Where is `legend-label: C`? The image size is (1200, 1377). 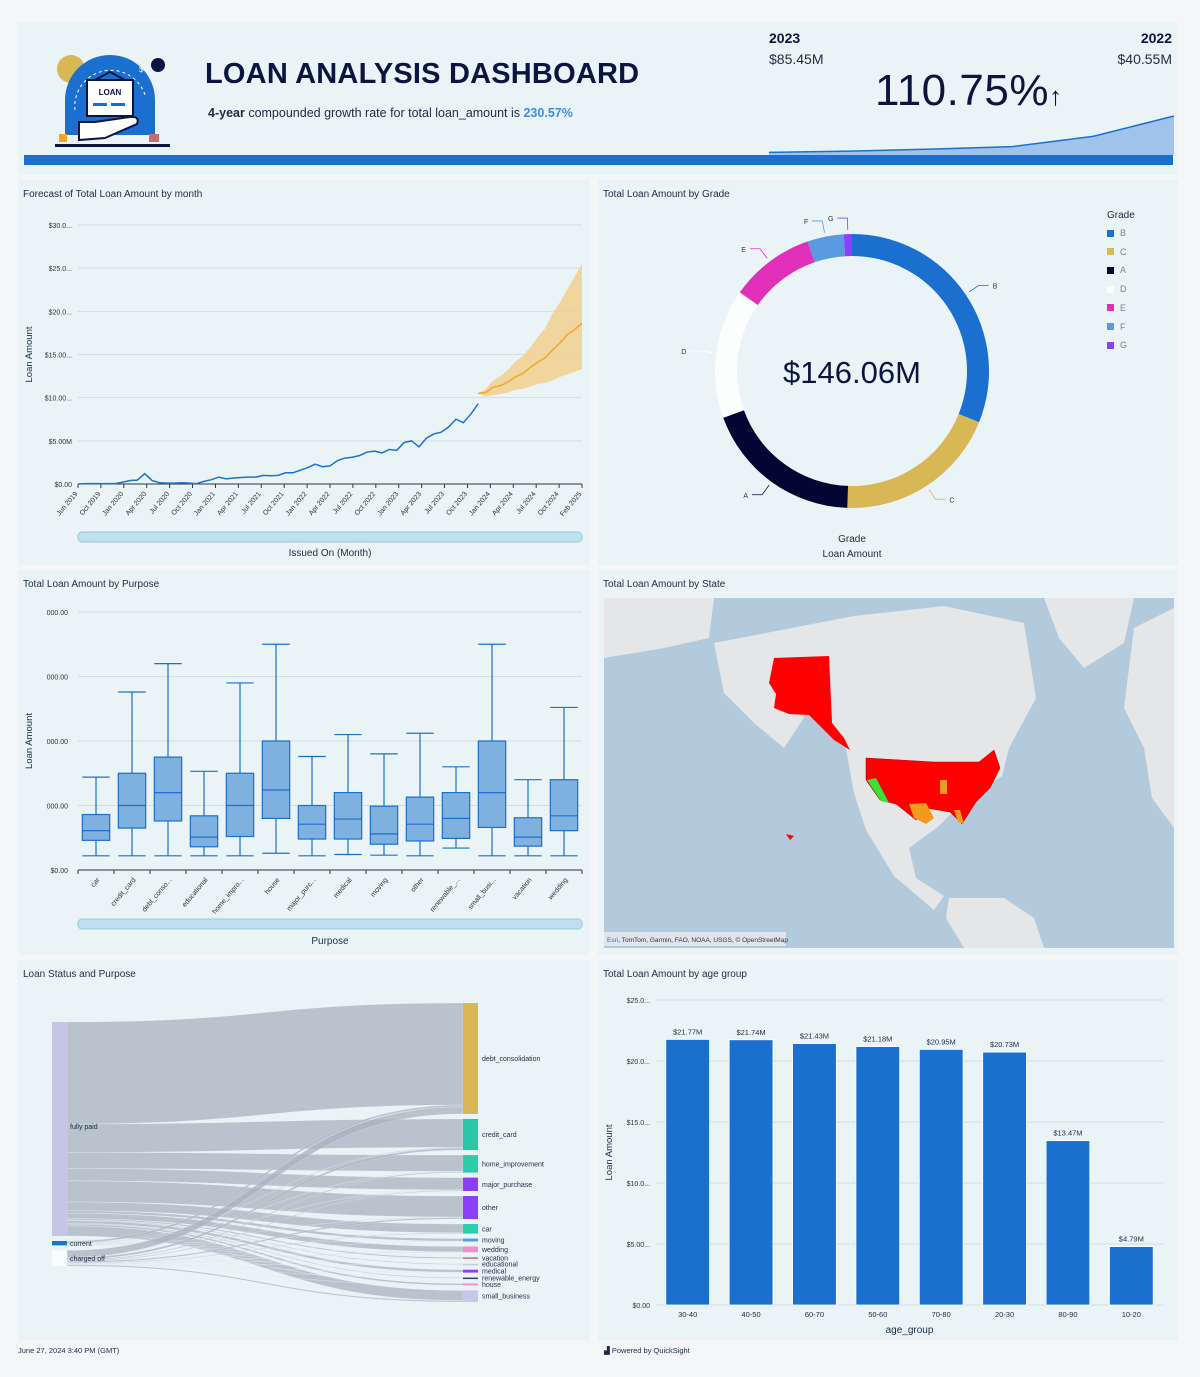 legend-label: C is located at coordinates (1123, 251).